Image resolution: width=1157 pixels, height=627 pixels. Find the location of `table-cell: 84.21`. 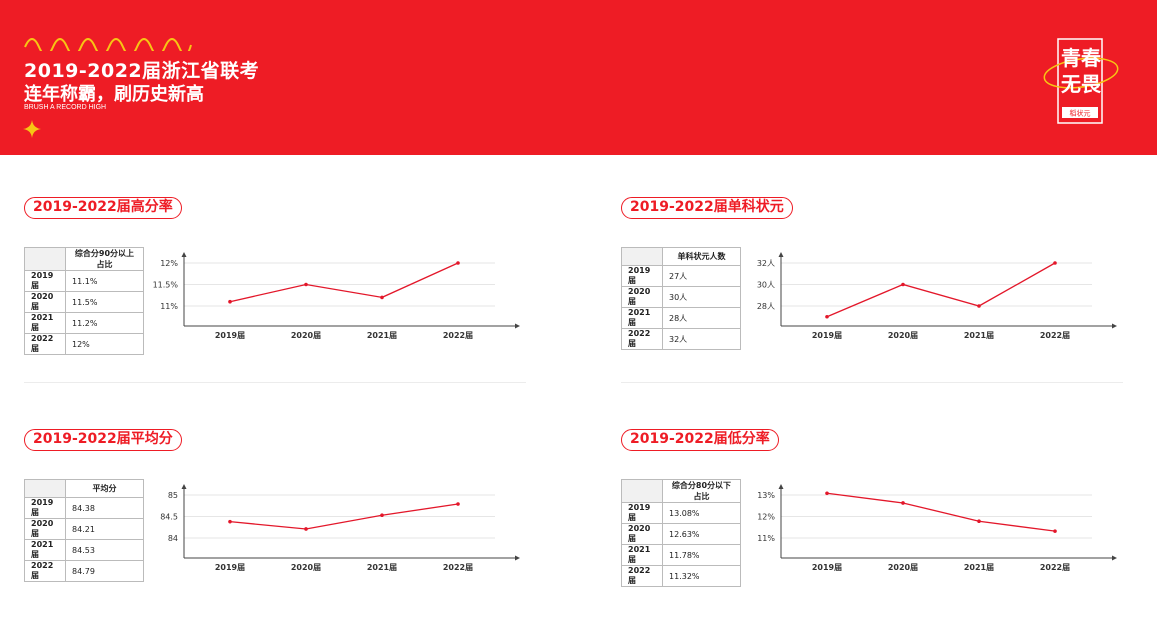

table-cell: 84.21 is located at coordinates (104, 529).